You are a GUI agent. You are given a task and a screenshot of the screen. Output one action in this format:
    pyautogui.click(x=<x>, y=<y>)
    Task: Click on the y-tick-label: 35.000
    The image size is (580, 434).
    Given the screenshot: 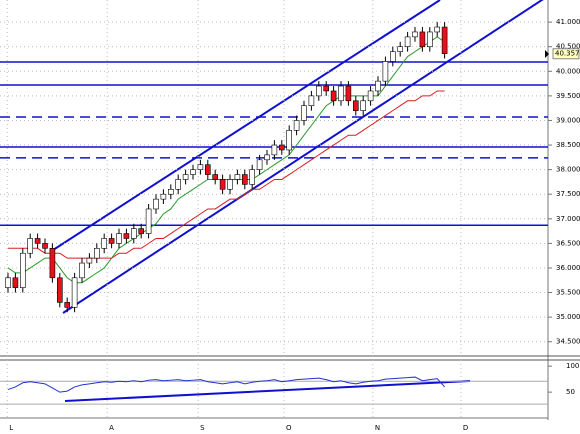 What is the action you would take?
    pyautogui.click(x=568, y=317)
    